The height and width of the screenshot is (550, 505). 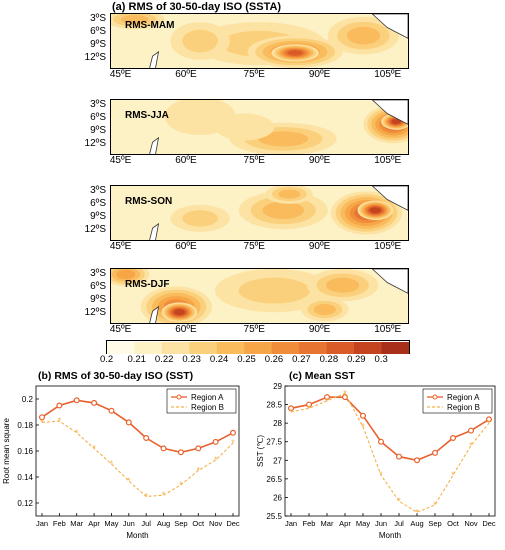 What do you see at coordinates (197, 7) in the screenshot?
I see `maps-title: (a) RMS of 30-50-day ISO (SSTA)` at bounding box center [197, 7].